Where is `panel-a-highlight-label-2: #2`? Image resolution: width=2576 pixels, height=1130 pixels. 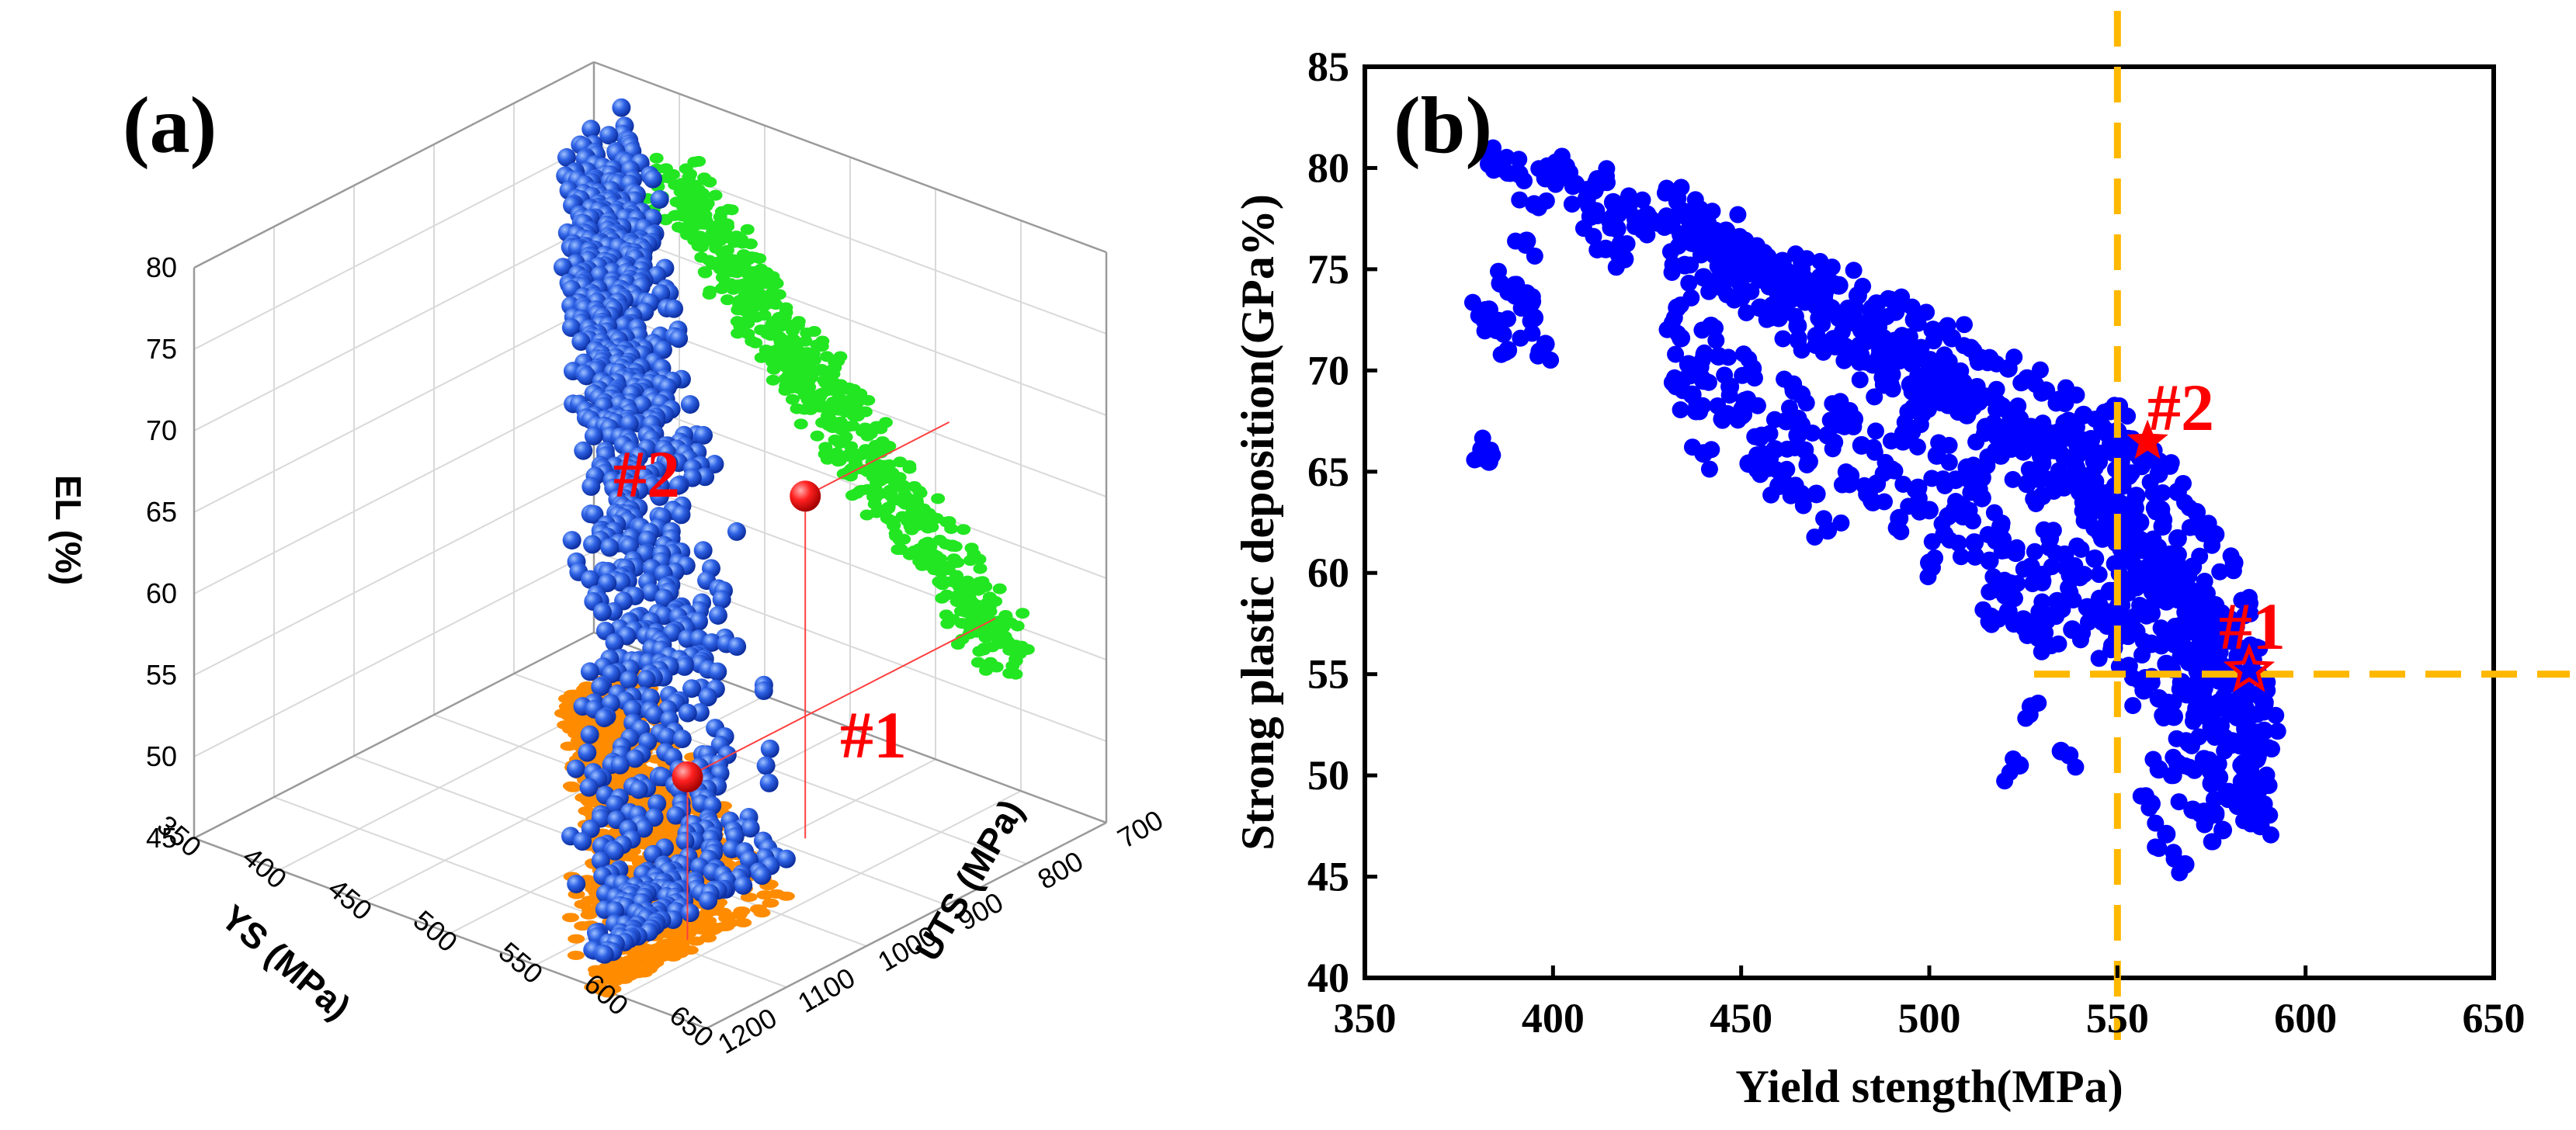
panel-a-highlight-label-2: #2 is located at coordinates (646, 474).